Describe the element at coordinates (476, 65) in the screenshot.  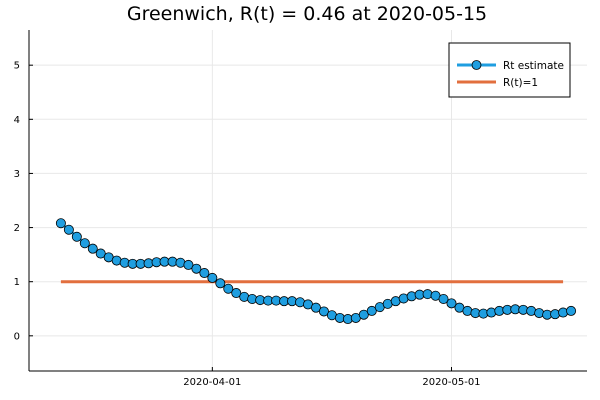
I see `legend-rt-marker` at that location.